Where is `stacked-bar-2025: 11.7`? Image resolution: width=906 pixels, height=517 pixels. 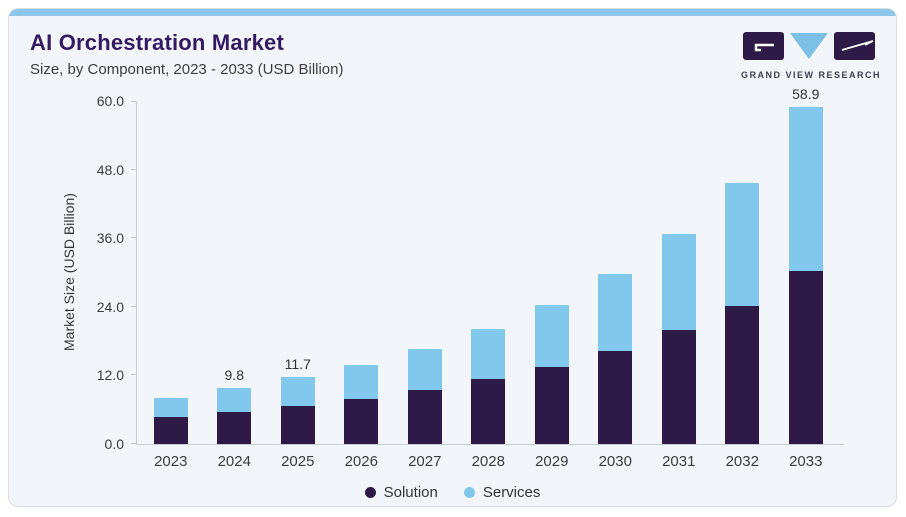 stacked-bar-2025: 11.7 is located at coordinates (297, 400).